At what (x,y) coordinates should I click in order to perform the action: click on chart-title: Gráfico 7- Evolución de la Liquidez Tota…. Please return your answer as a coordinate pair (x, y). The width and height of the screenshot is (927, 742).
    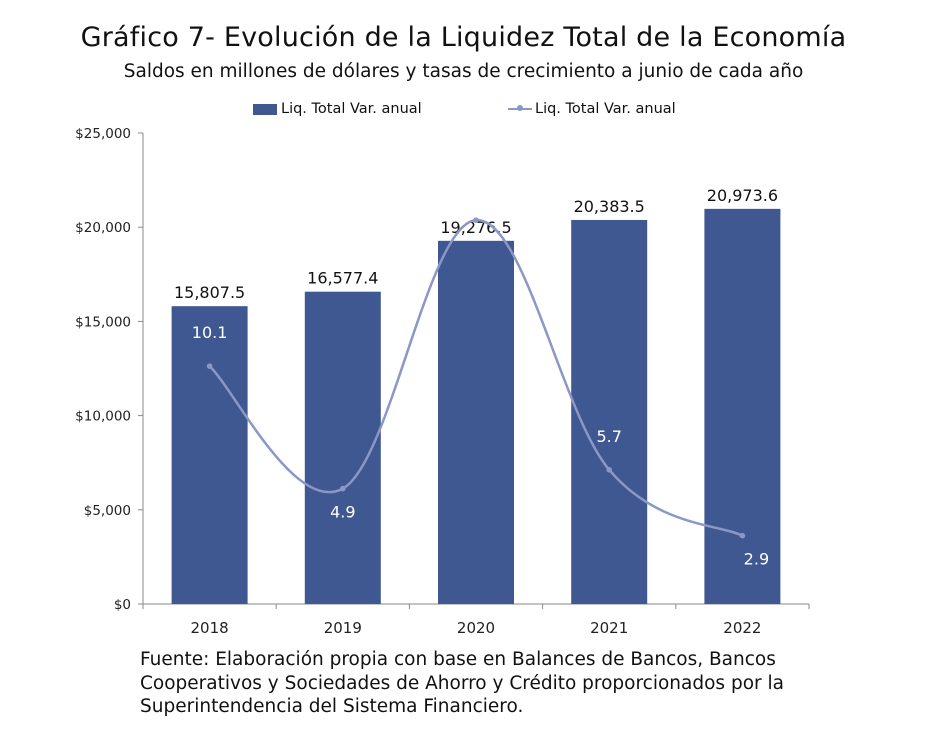
    Looking at the image, I should click on (463, 37).